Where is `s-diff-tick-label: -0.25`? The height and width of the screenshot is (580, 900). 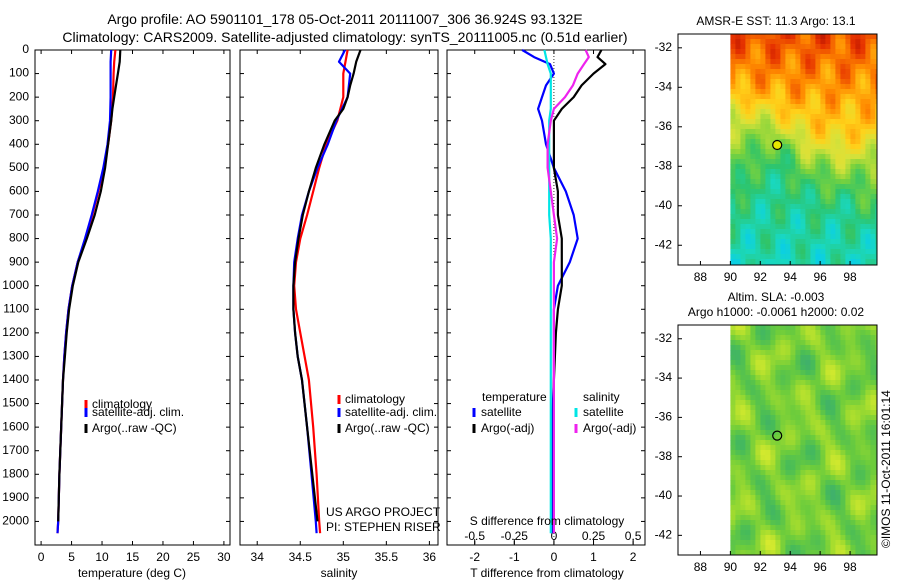 s-diff-tick-label: -0.25 is located at coordinates (515, 536).